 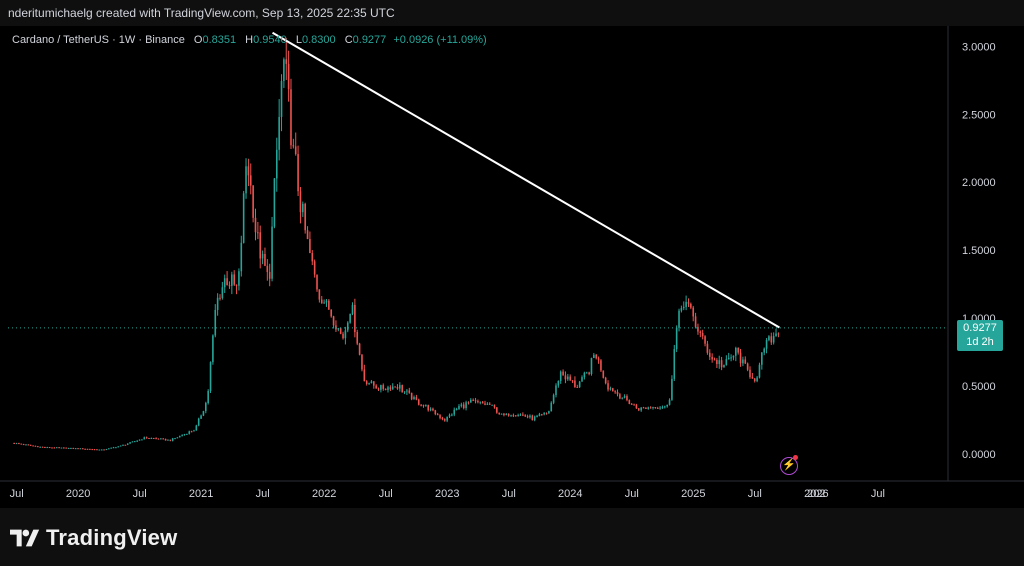 What do you see at coordinates (369, 40) in the screenshot?
I see `close-value: 0.9277` at bounding box center [369, 40].